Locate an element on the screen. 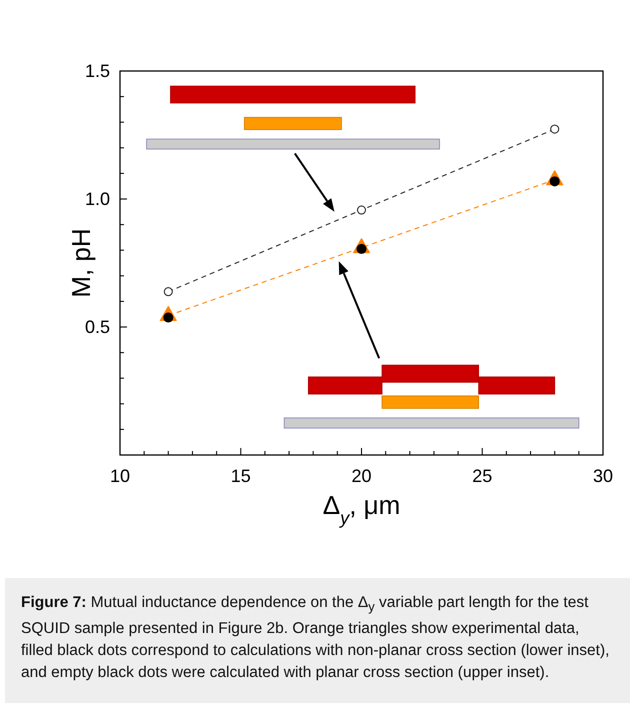 This screenshot has width=630, height=715. x-axis-title: Δ$_{y}$, μm is located at coordinates (361, 509).